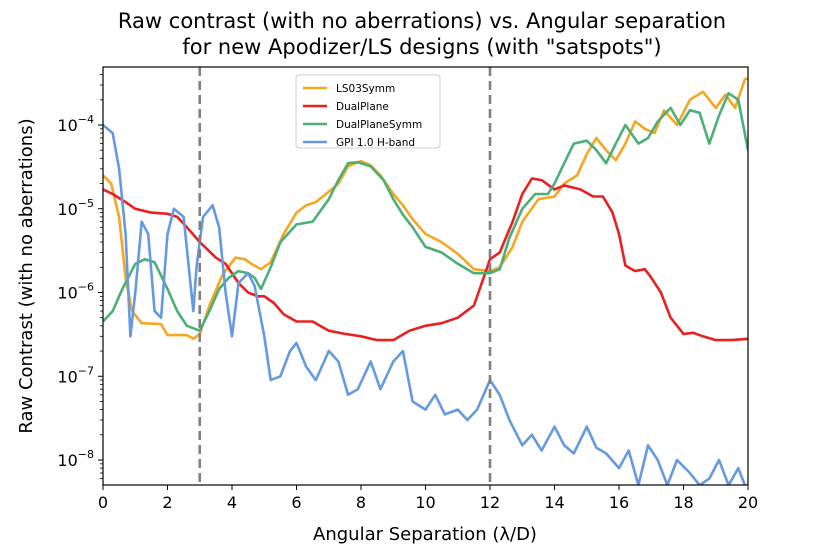  I want to click on x-axis: 0 2 4 6 8 10 12 14 16 18 20, so click(428, 498).